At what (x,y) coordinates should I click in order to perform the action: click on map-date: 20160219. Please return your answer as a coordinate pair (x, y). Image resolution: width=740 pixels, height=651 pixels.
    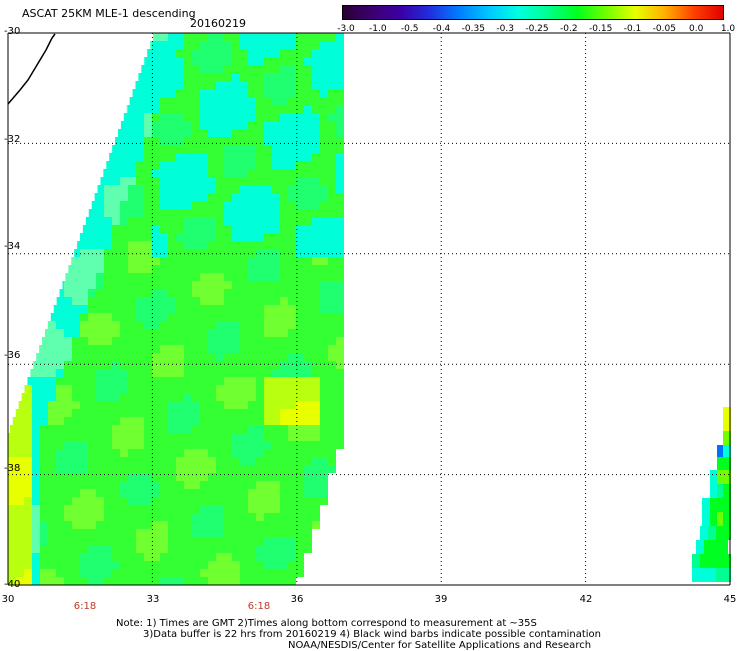
    Looking at the image, I should click on (218, 23).